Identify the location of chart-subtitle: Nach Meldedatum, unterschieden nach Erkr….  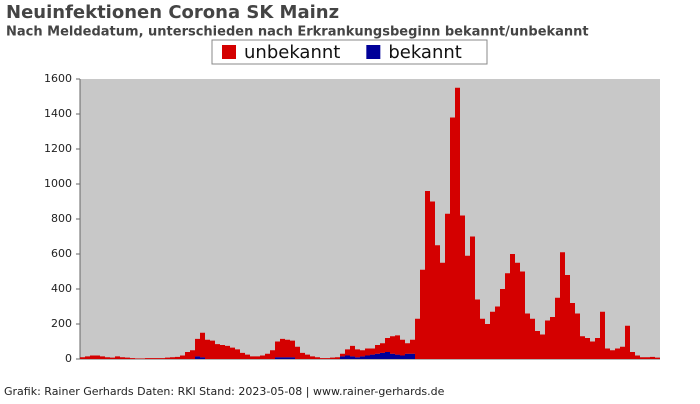
(297, 32).